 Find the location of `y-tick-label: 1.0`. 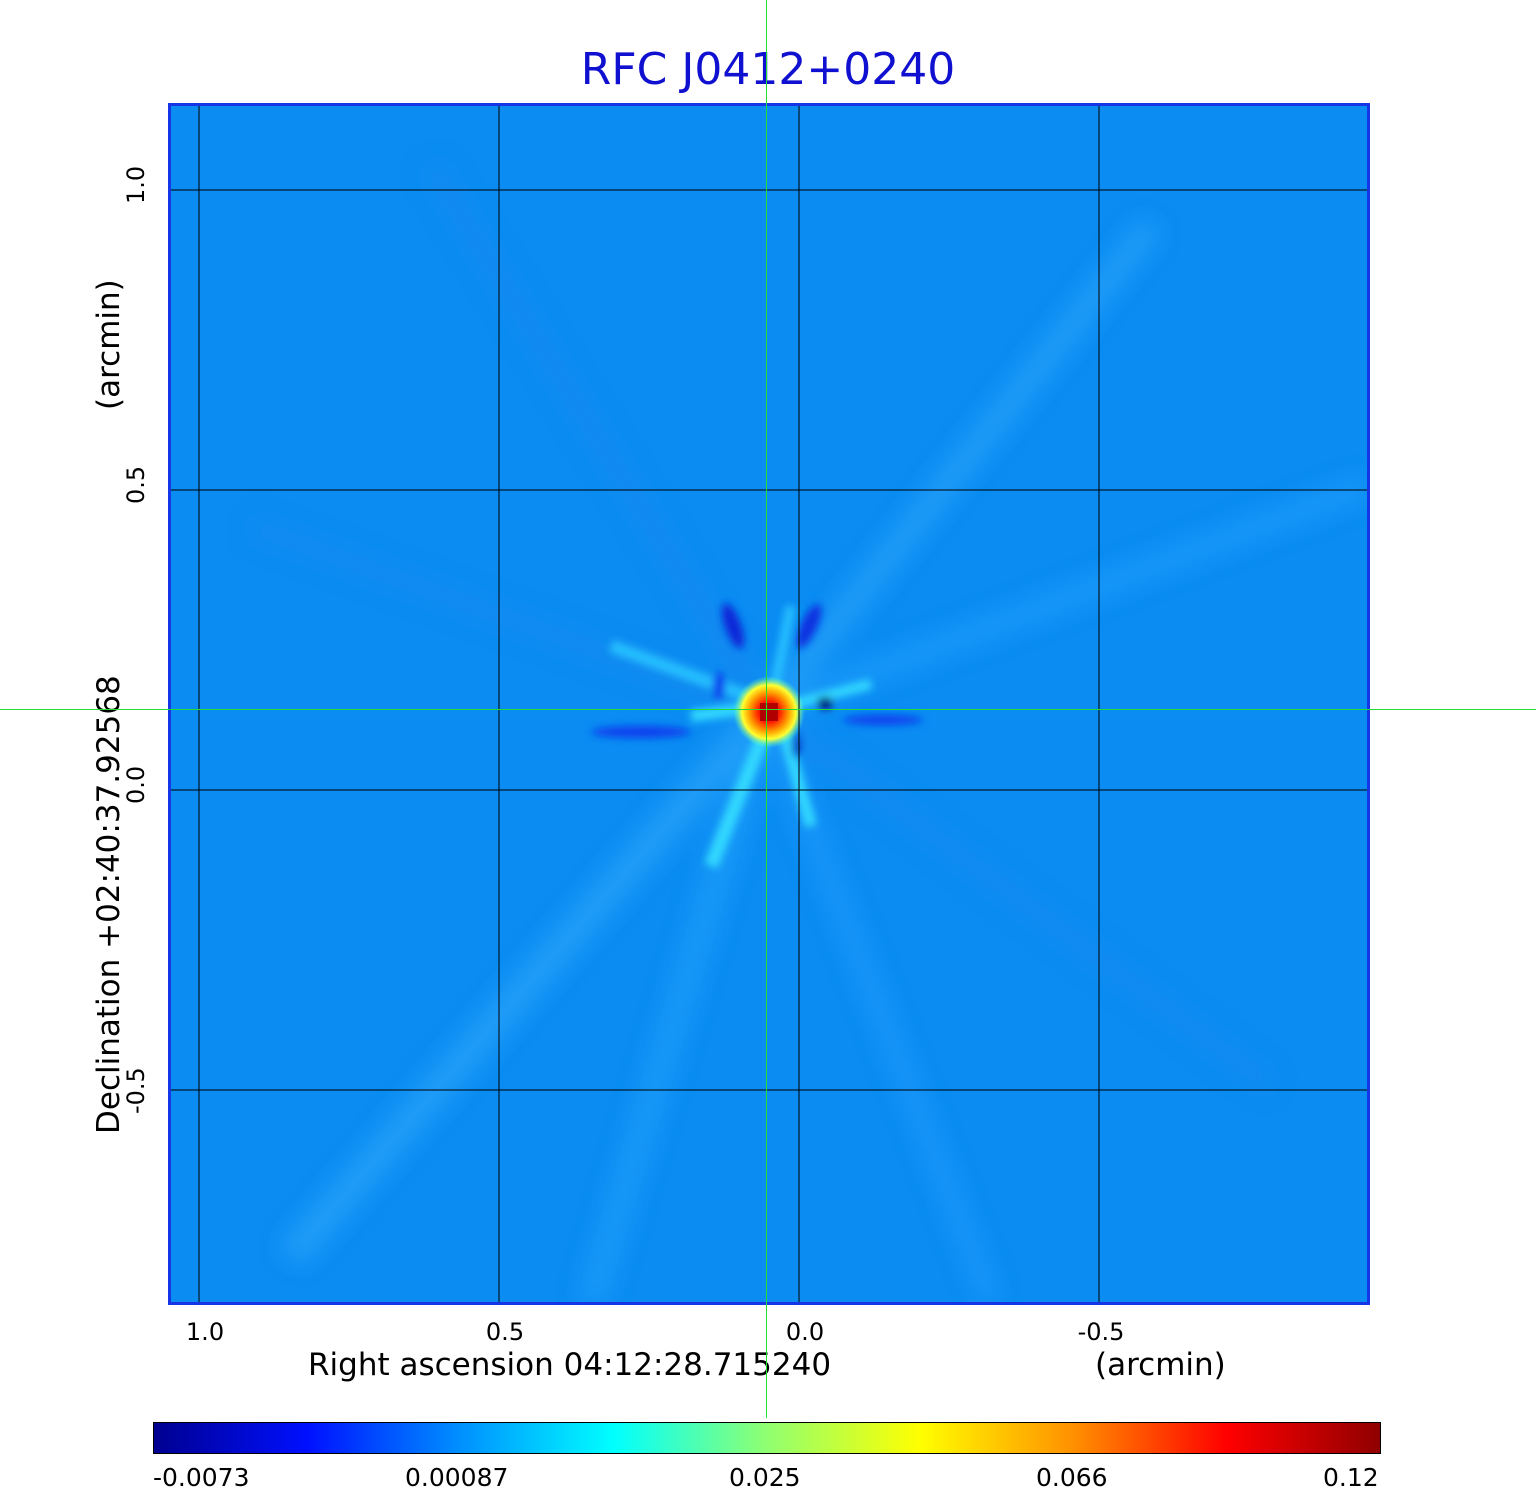

y-tick-label: 1.0 is located at coordinates (136, 184).